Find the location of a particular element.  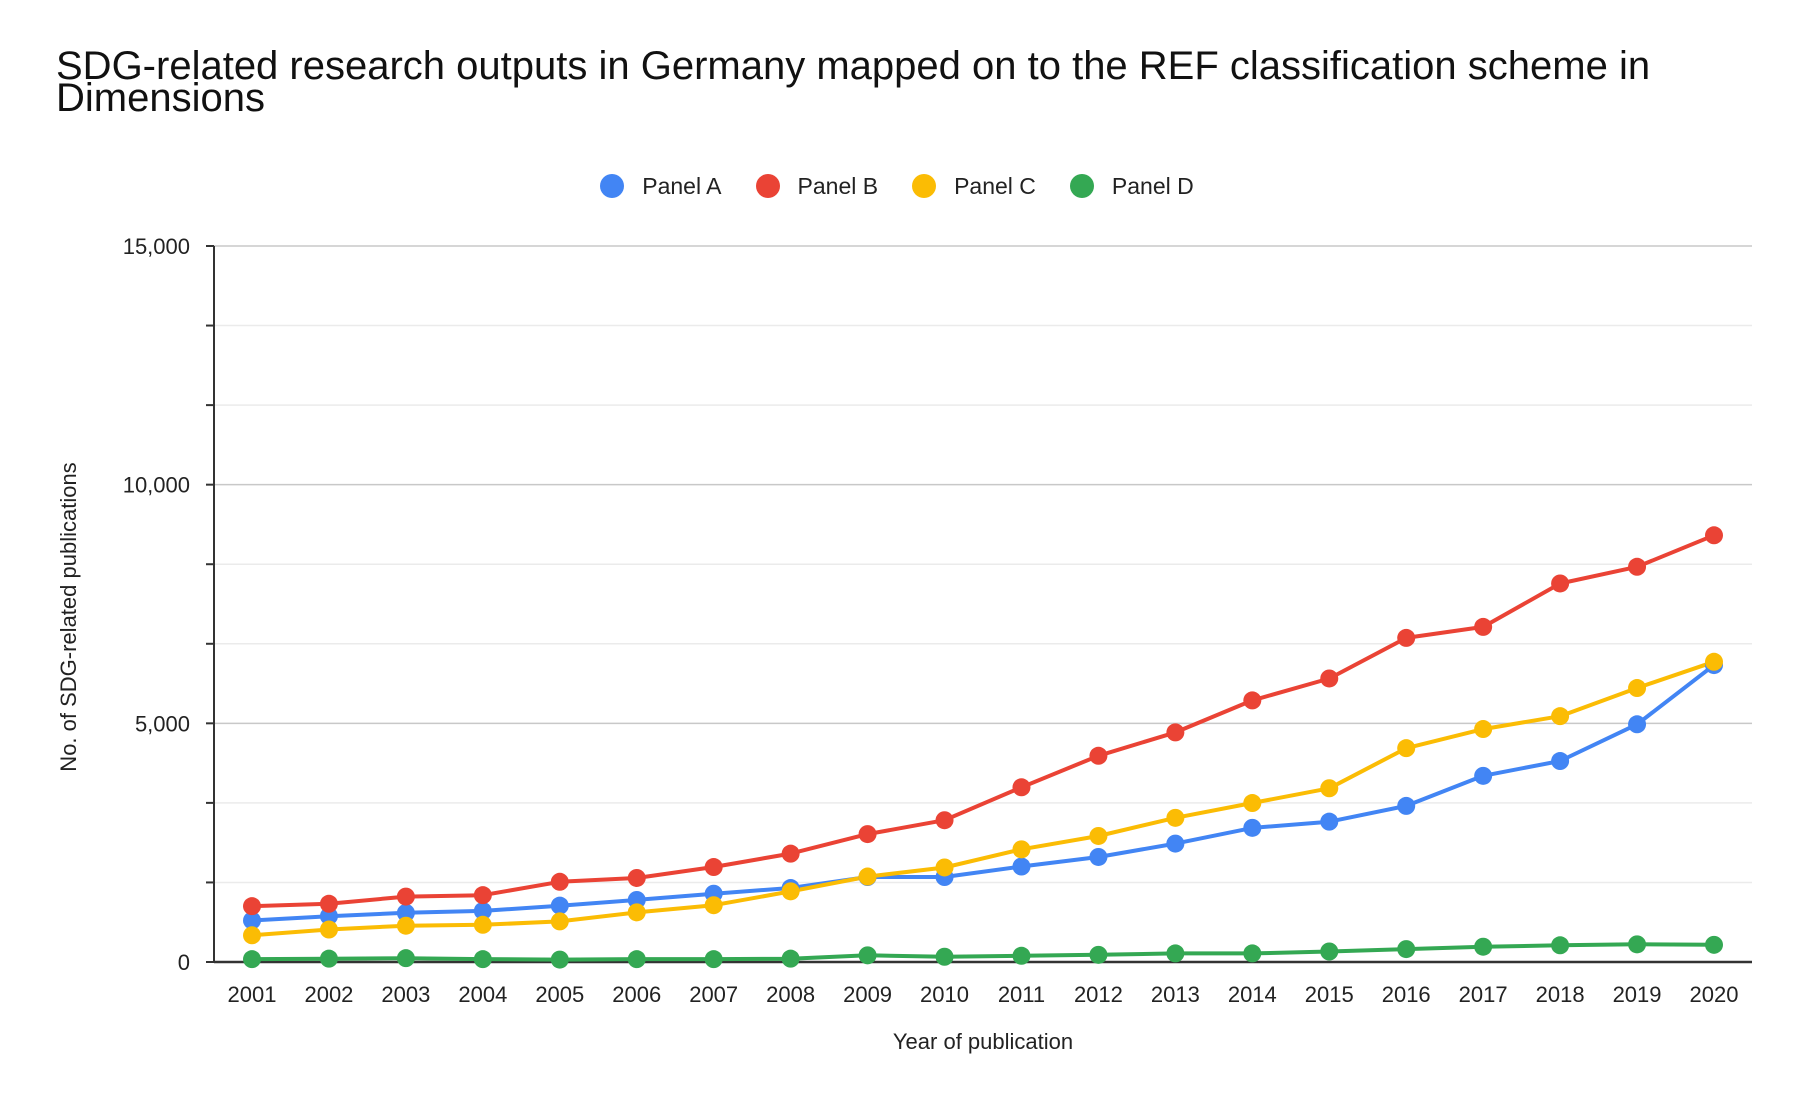

data-point-panel-b-2002 is located at coordinates (328, 903).